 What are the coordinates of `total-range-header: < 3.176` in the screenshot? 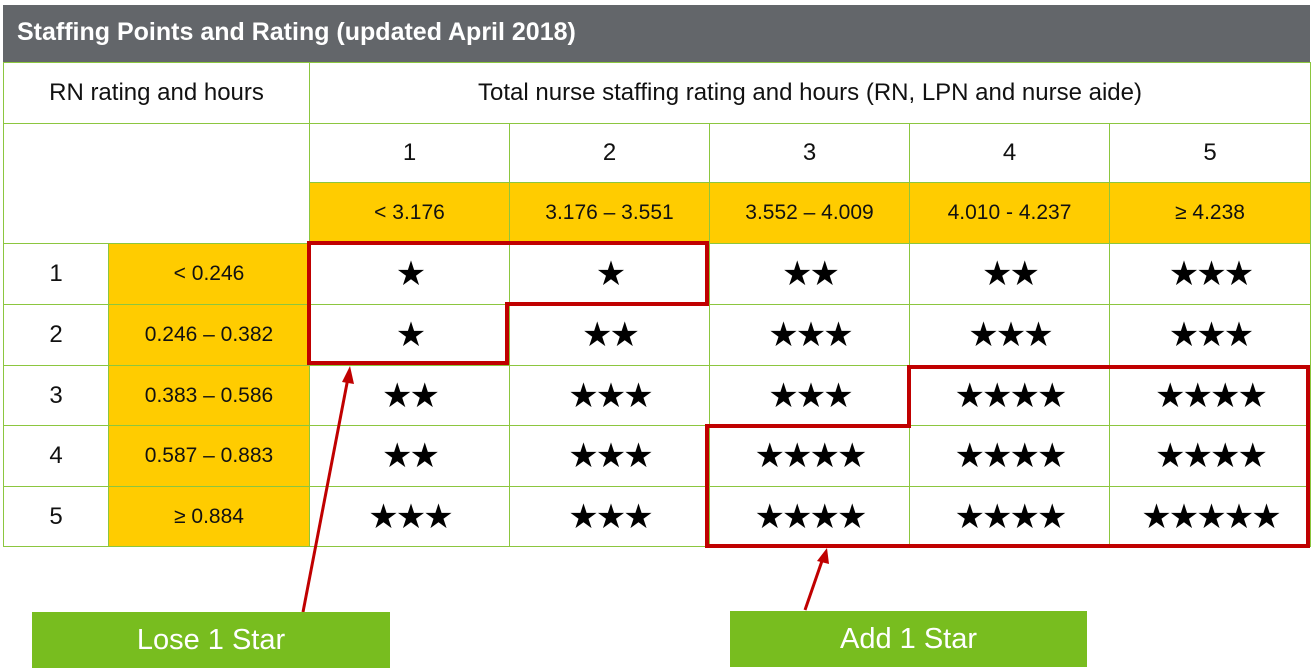 It's located at (409, 213).